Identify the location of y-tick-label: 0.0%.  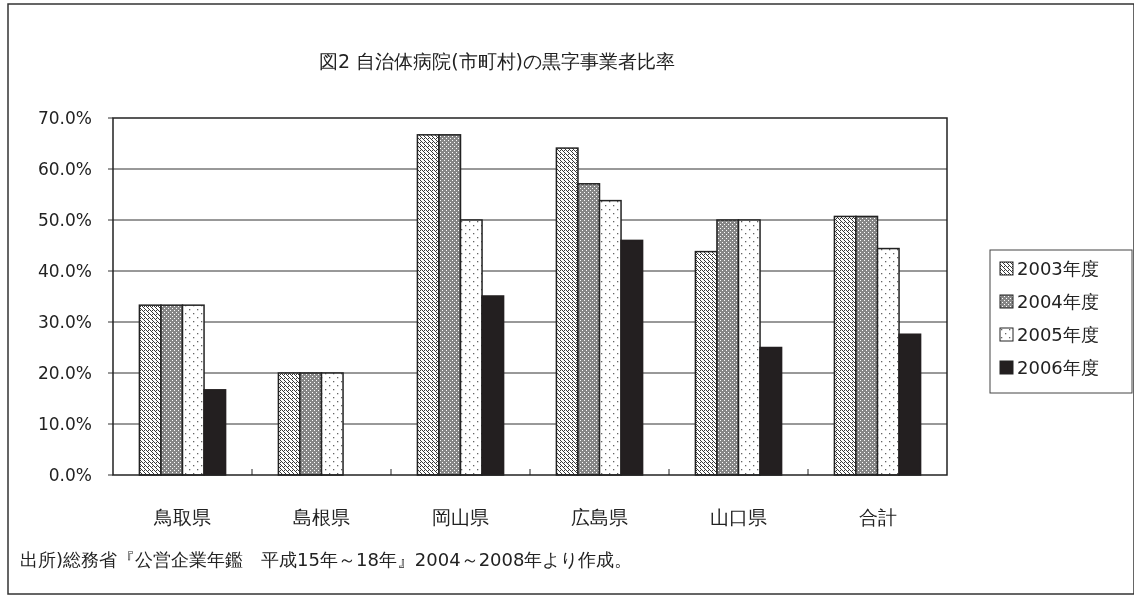
(70, 475).